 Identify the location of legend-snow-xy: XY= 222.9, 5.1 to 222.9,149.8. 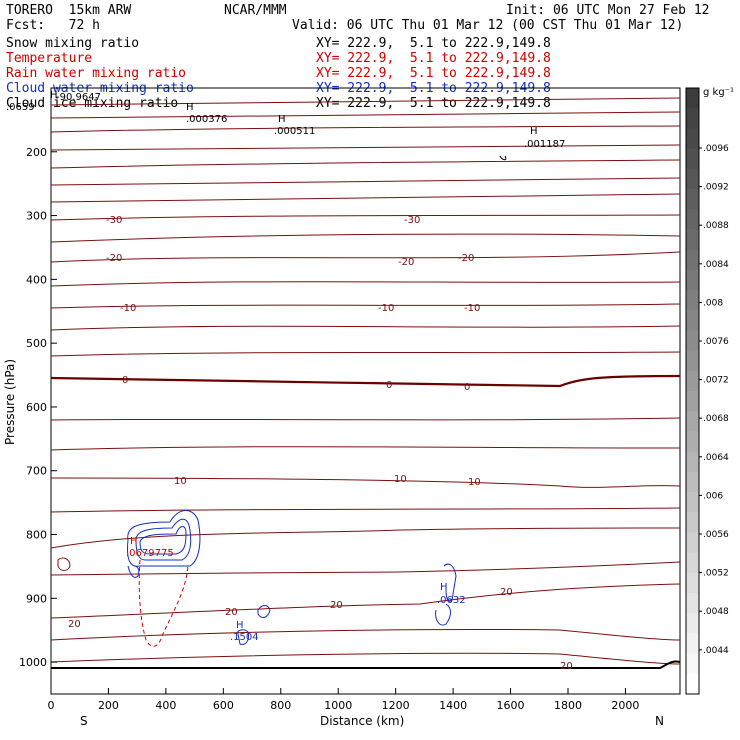
(433, 43).